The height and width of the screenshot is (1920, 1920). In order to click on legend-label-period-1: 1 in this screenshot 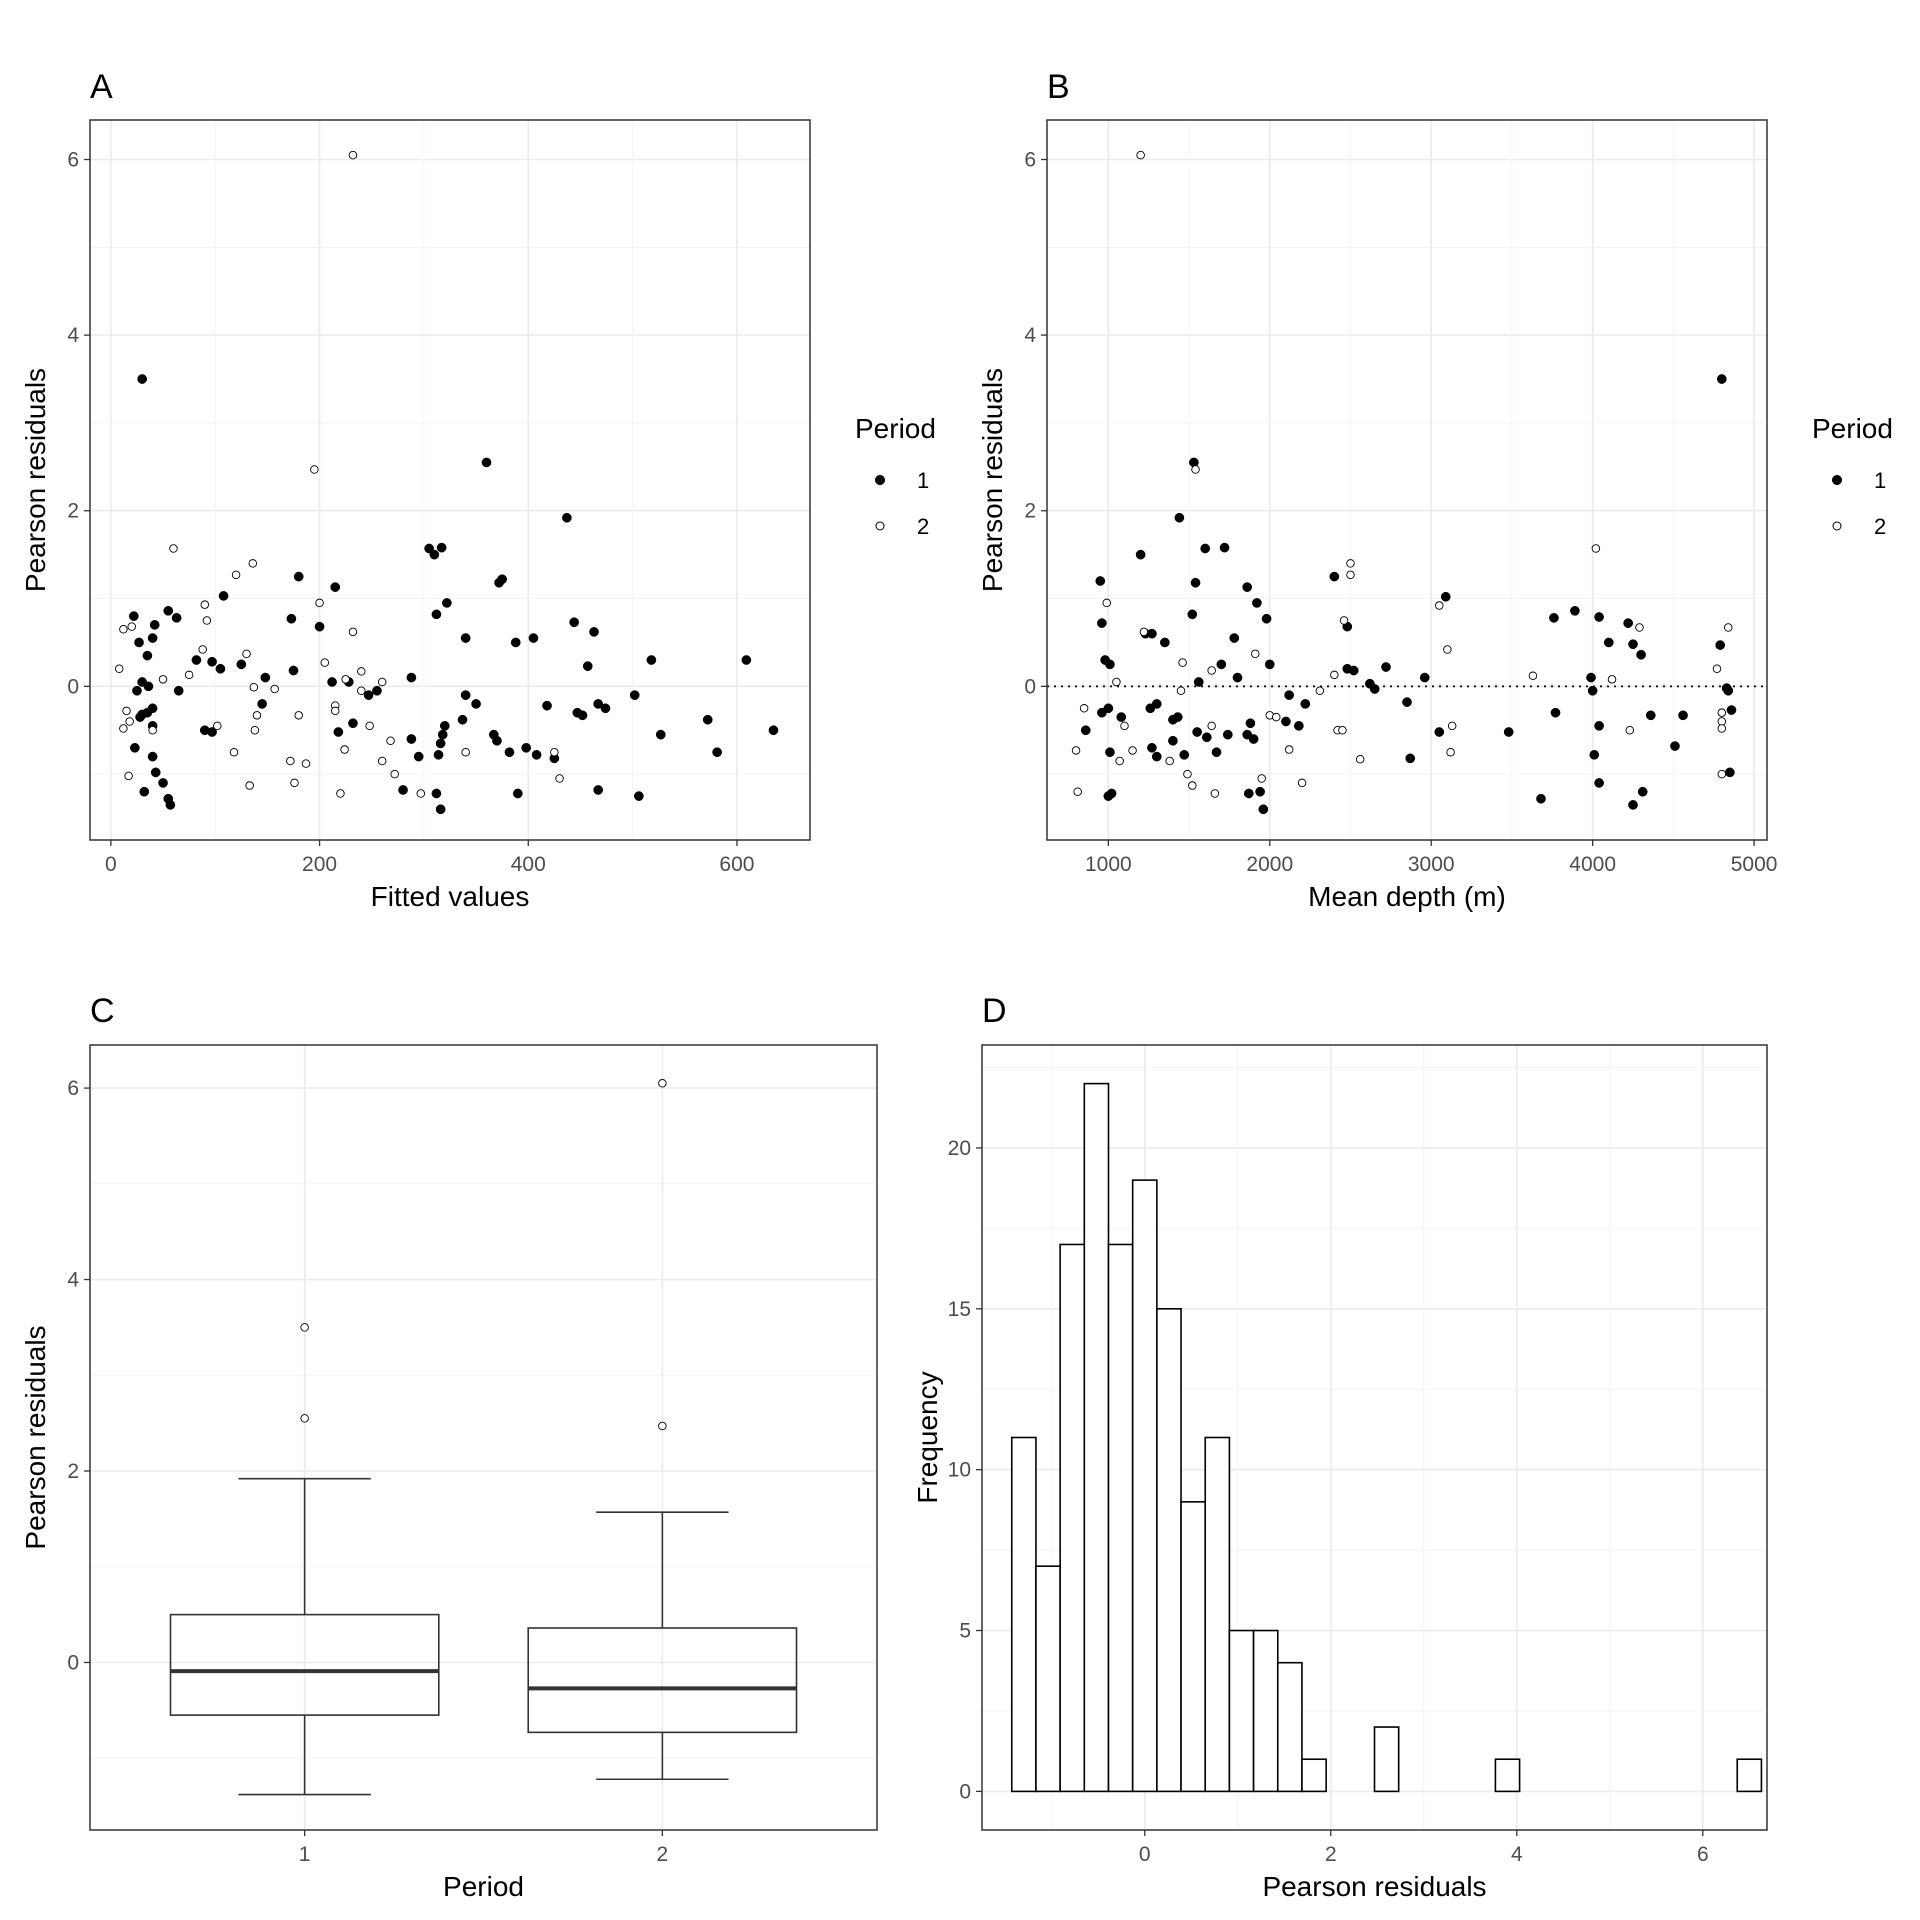, I will do `click(923, 480)`.